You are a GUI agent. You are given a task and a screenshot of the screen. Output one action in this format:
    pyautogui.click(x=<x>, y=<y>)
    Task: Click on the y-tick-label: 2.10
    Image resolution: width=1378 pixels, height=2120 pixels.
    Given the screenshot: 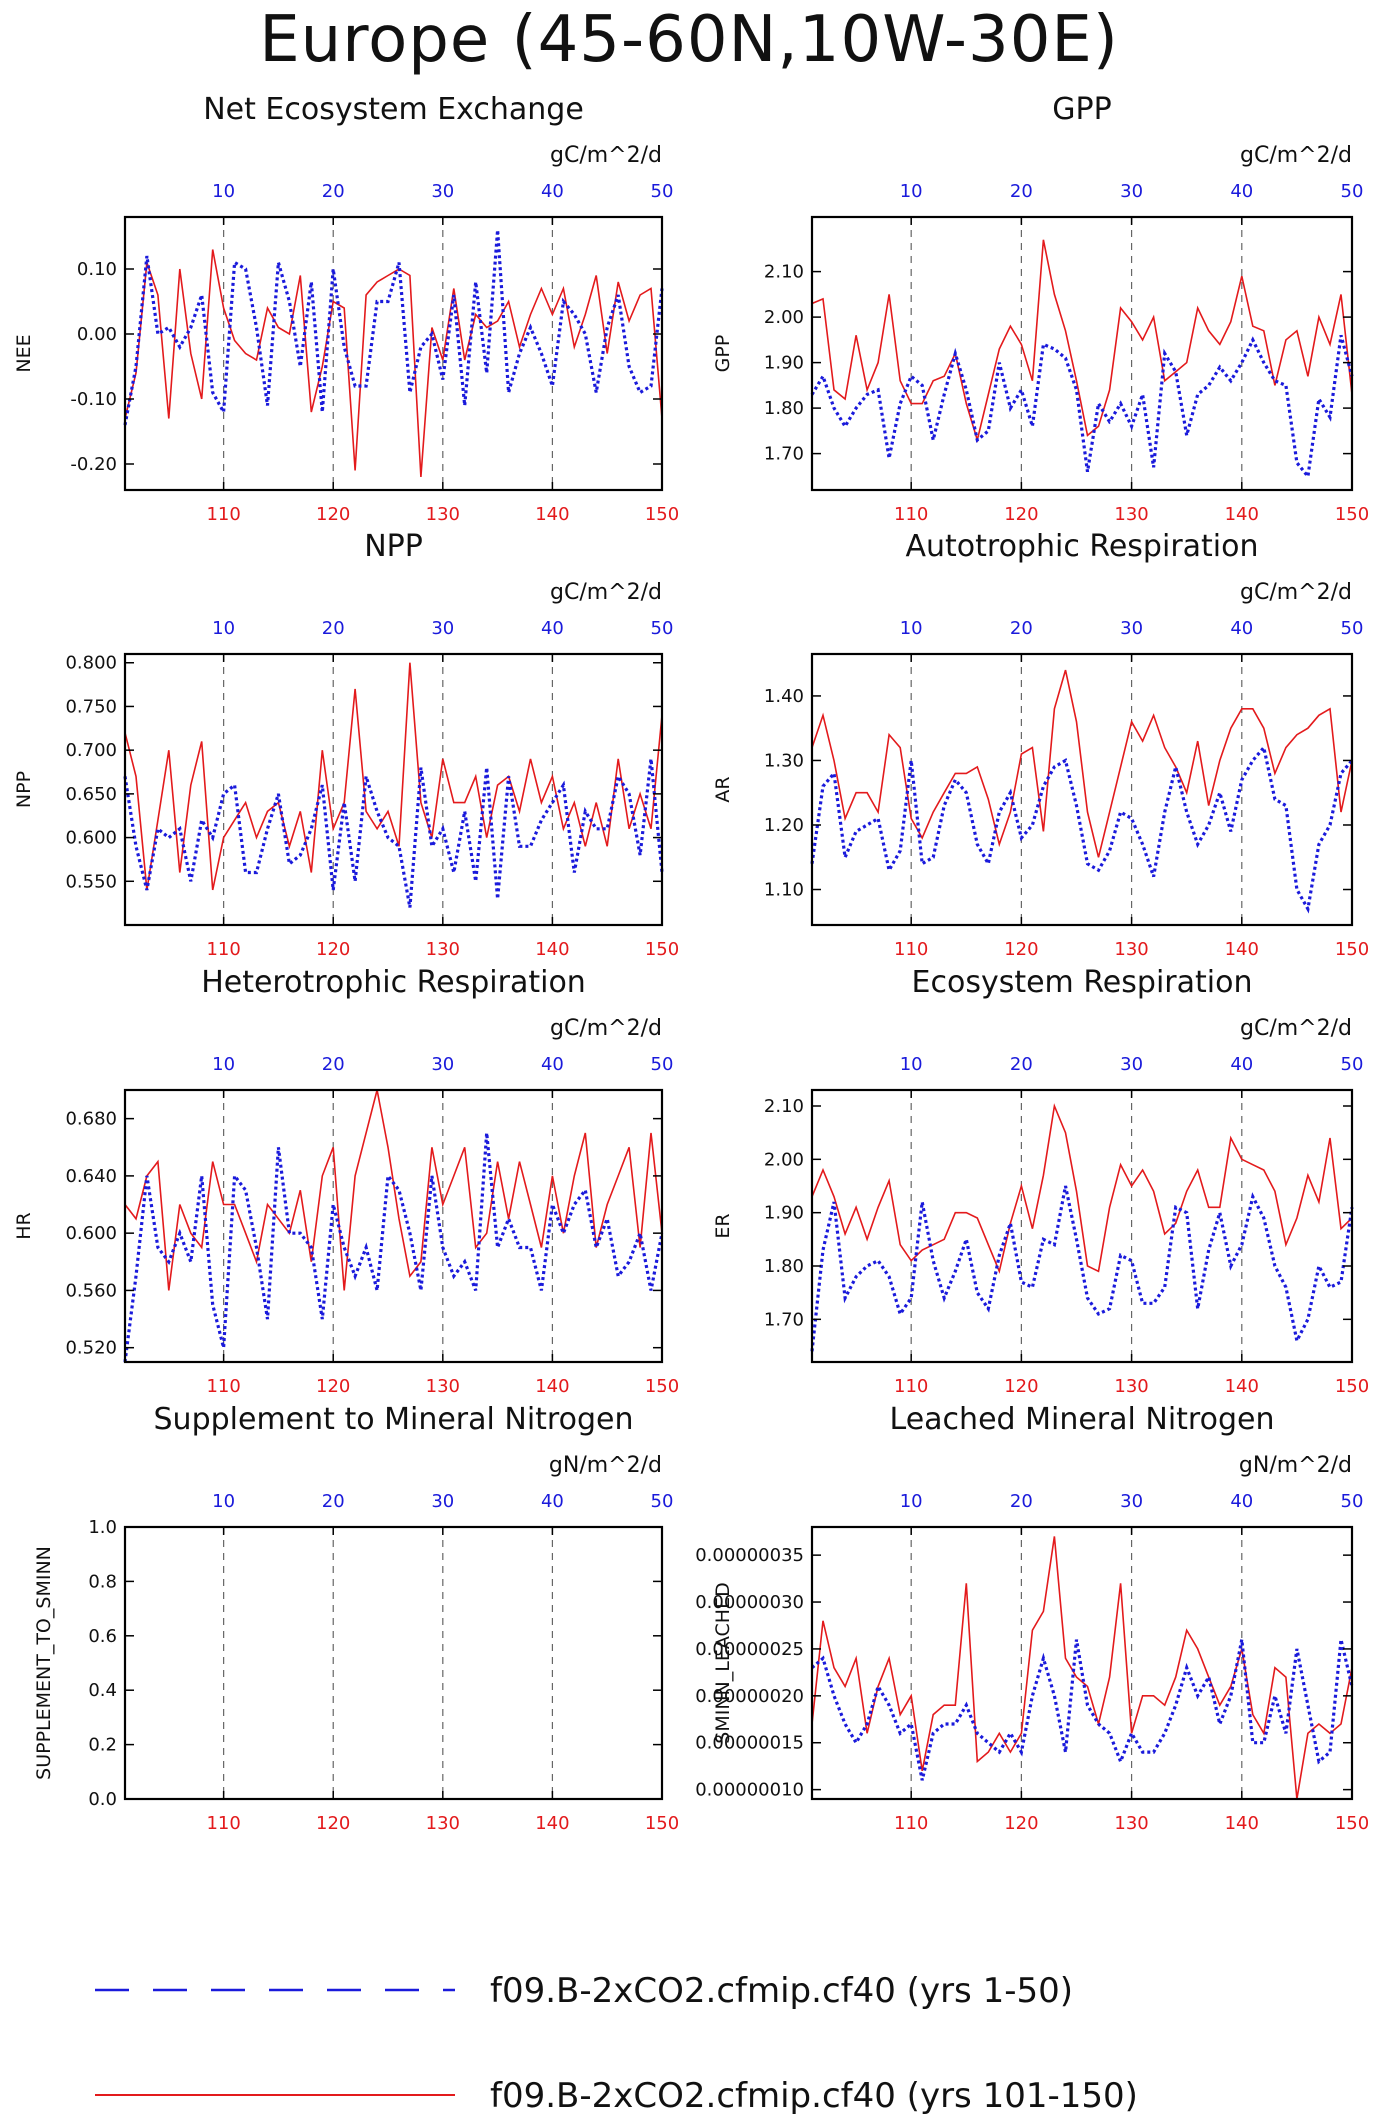 What is the action you would take?
    pyautogui.click(x=784, y=1106)
    